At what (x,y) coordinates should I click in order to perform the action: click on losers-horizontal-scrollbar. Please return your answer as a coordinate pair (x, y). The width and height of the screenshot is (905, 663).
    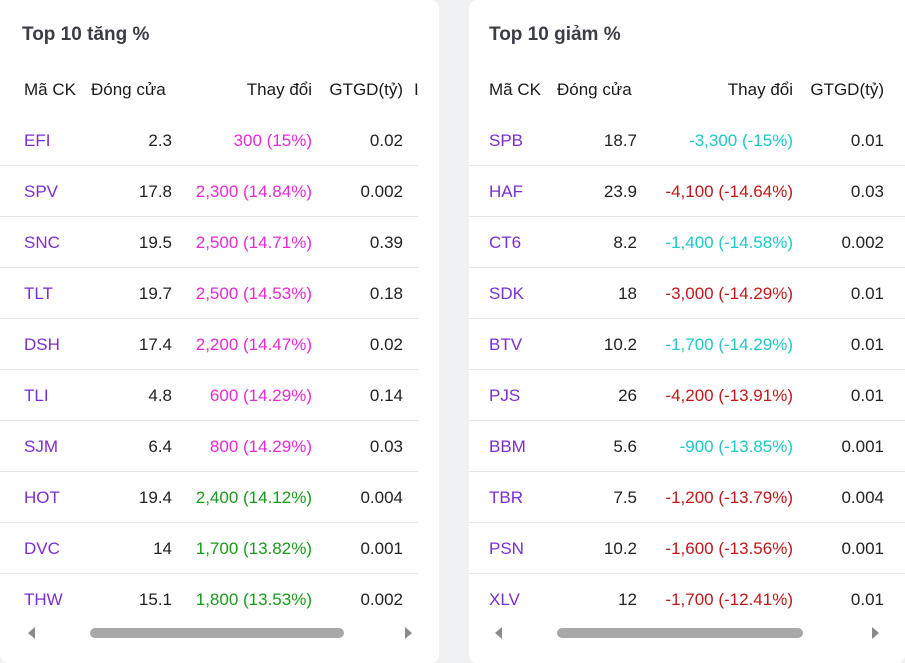
    Looking at the image, I should click on (687, 633).